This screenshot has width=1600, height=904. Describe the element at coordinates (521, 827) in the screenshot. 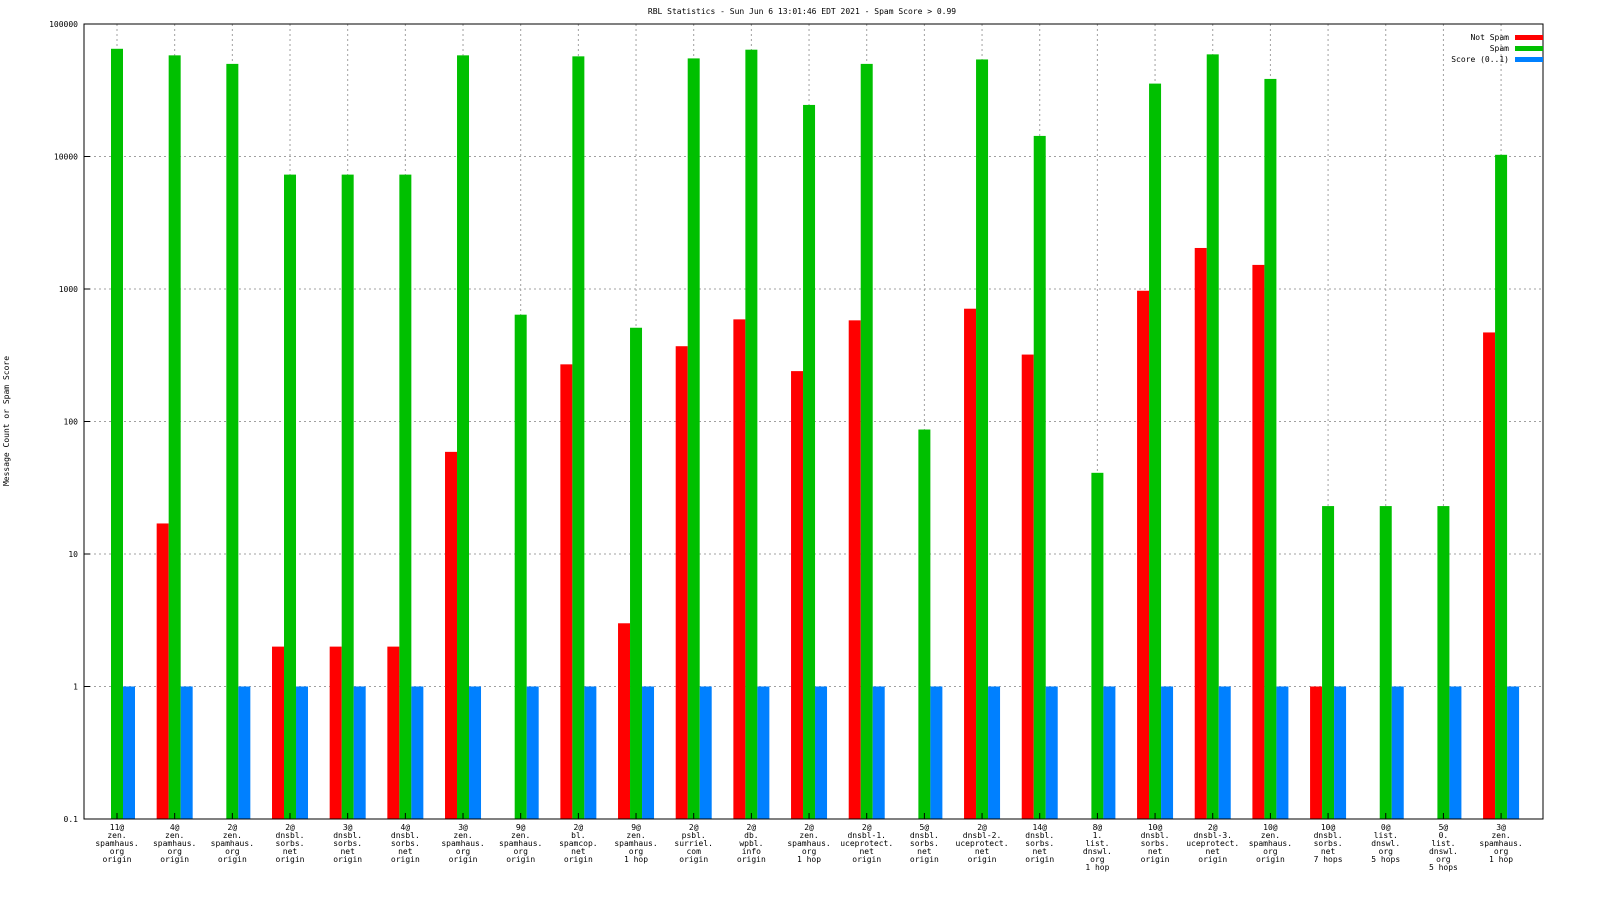

I see `x-tick-label: 9@` at that location.